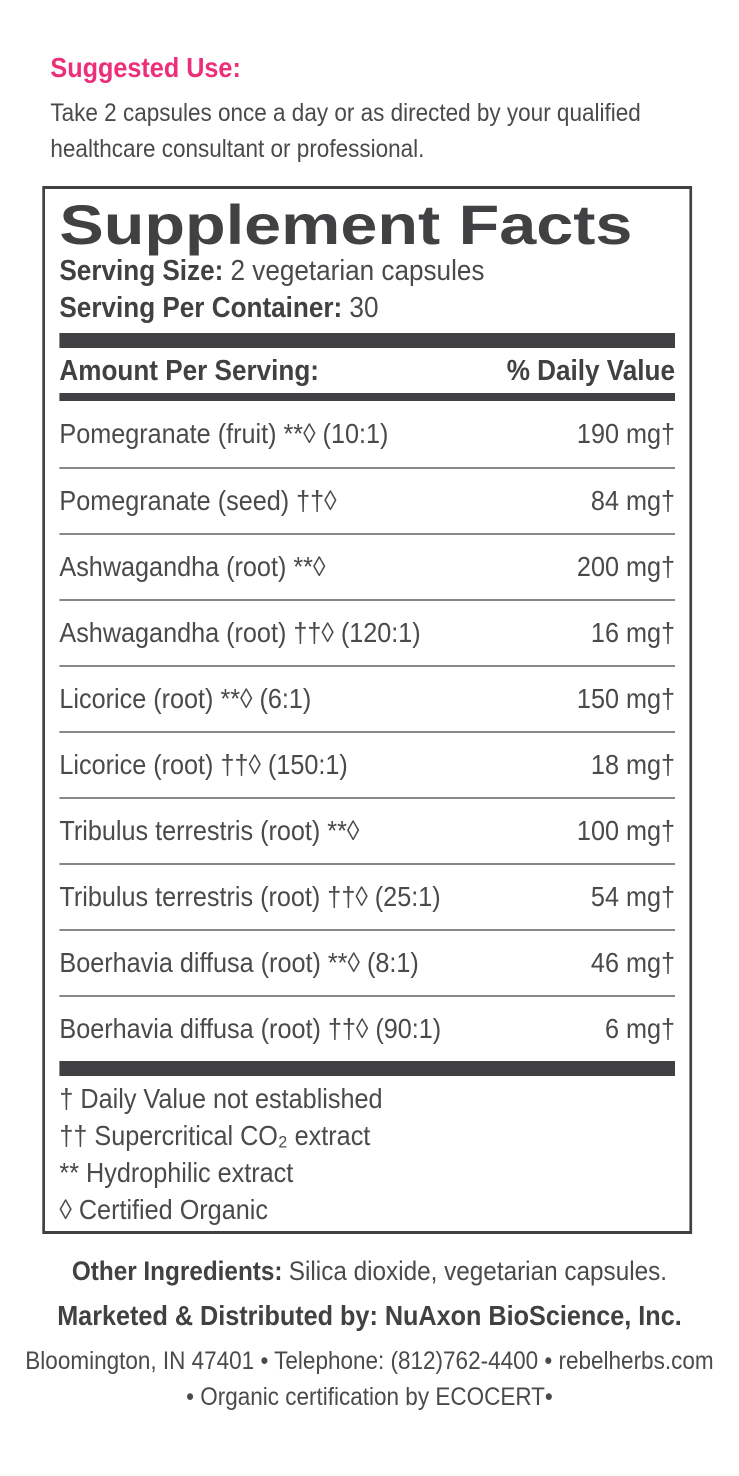  Describe the element at coordinates (639, 1028) in the screenshot. I see `ingredient-amount: 6 mg†` at that location.